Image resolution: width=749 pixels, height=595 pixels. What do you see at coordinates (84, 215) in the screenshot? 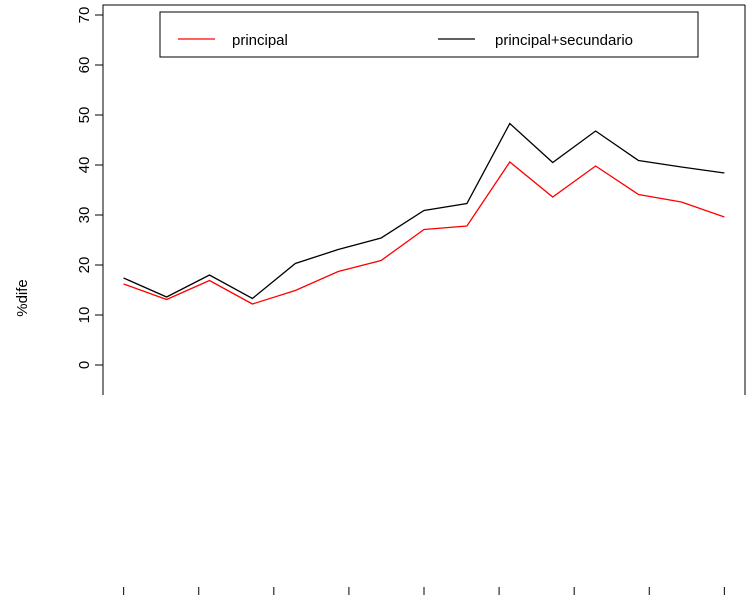
I see `y-tick-label: 30` at bounding box center [84, 215].